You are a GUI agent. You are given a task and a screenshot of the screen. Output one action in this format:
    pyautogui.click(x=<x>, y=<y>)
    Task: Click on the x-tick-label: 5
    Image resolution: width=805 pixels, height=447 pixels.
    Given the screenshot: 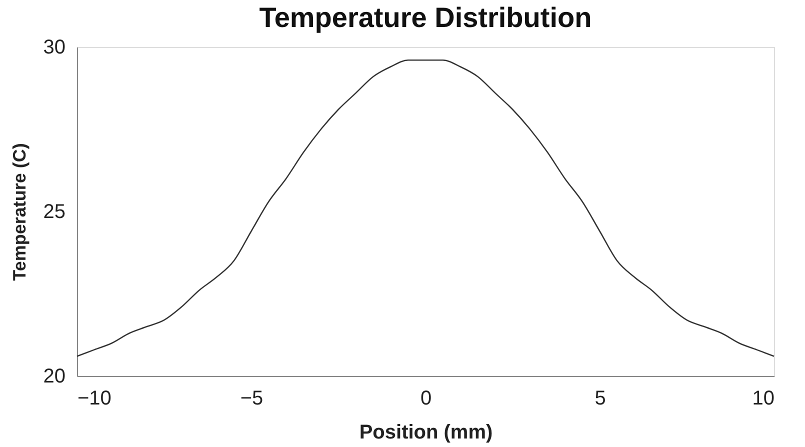 What is the action you would take?
    pyautogui.click(x=600, y=399)
    